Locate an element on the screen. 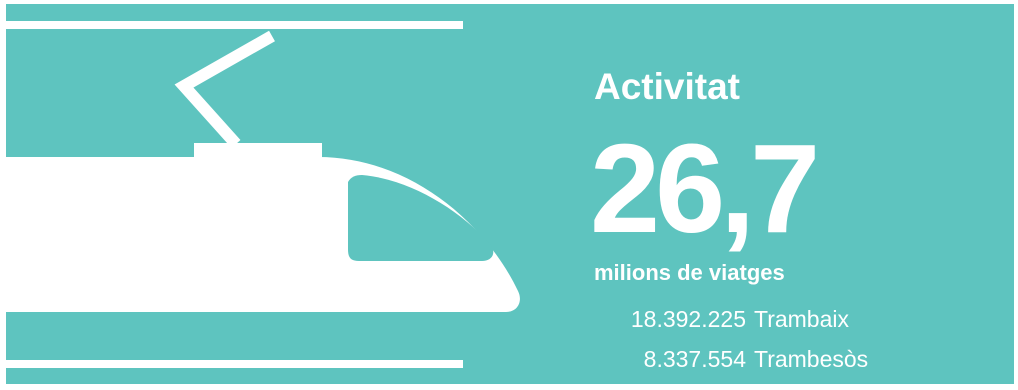  trambaix-trips-value: 18.392.225 is located at coordinates (688, 319).